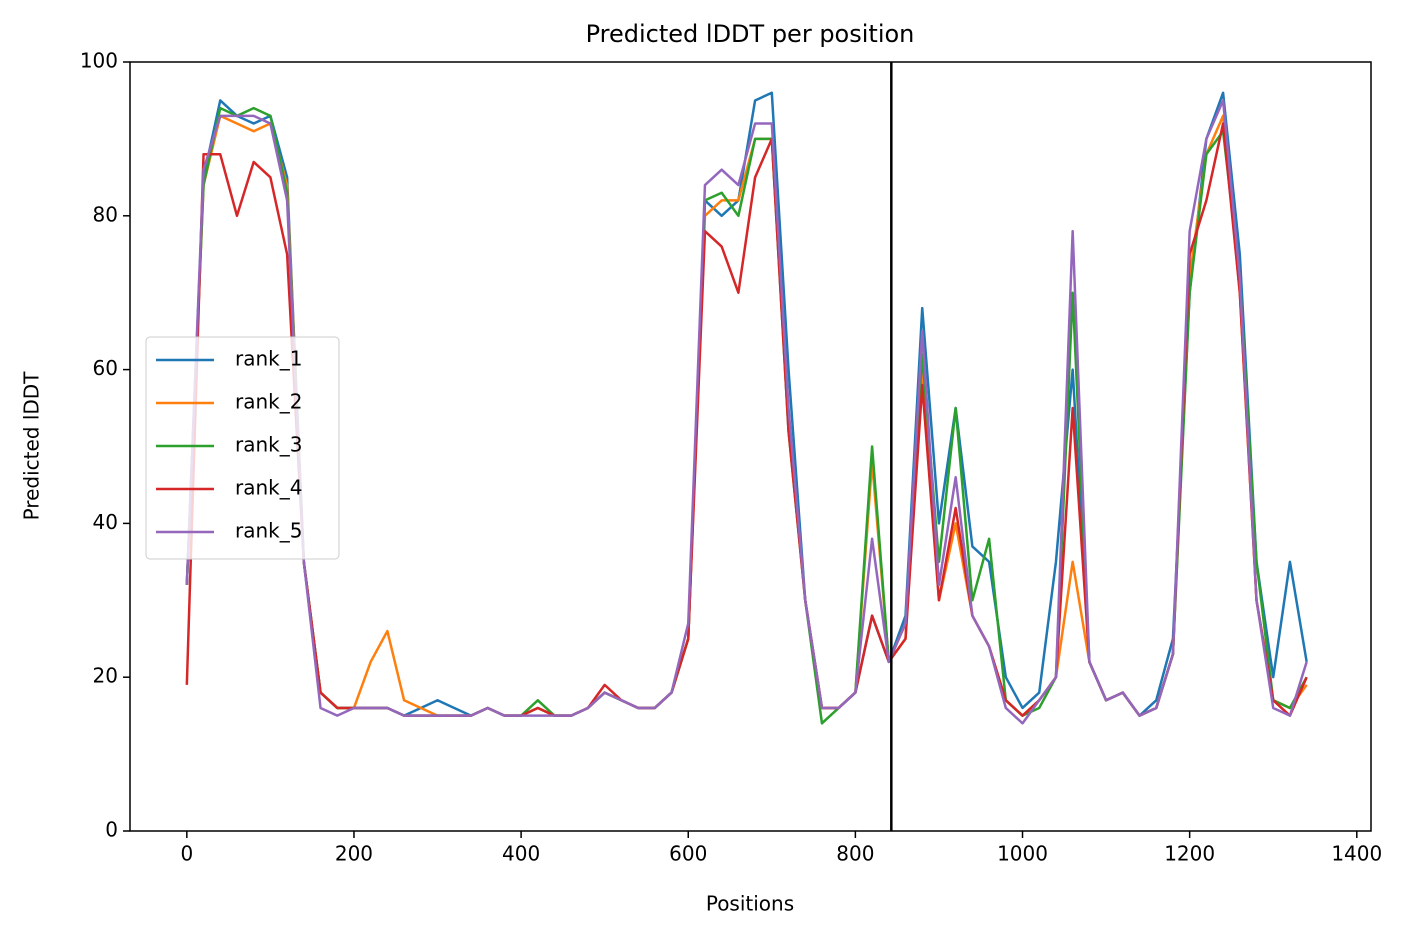  Describe the element at coordinates (1022, 854) in the screenshot. I see `x-tick-label: 1000` at that location.